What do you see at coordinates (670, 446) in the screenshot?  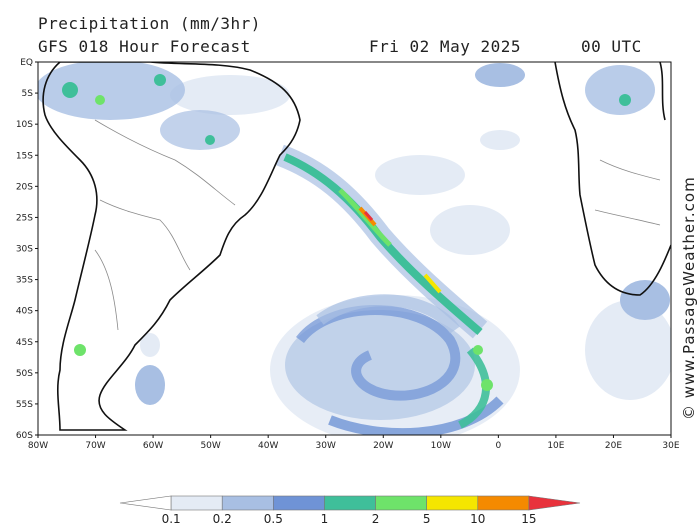 I see `lon-label: 30E` at bounding box center [670, 446].